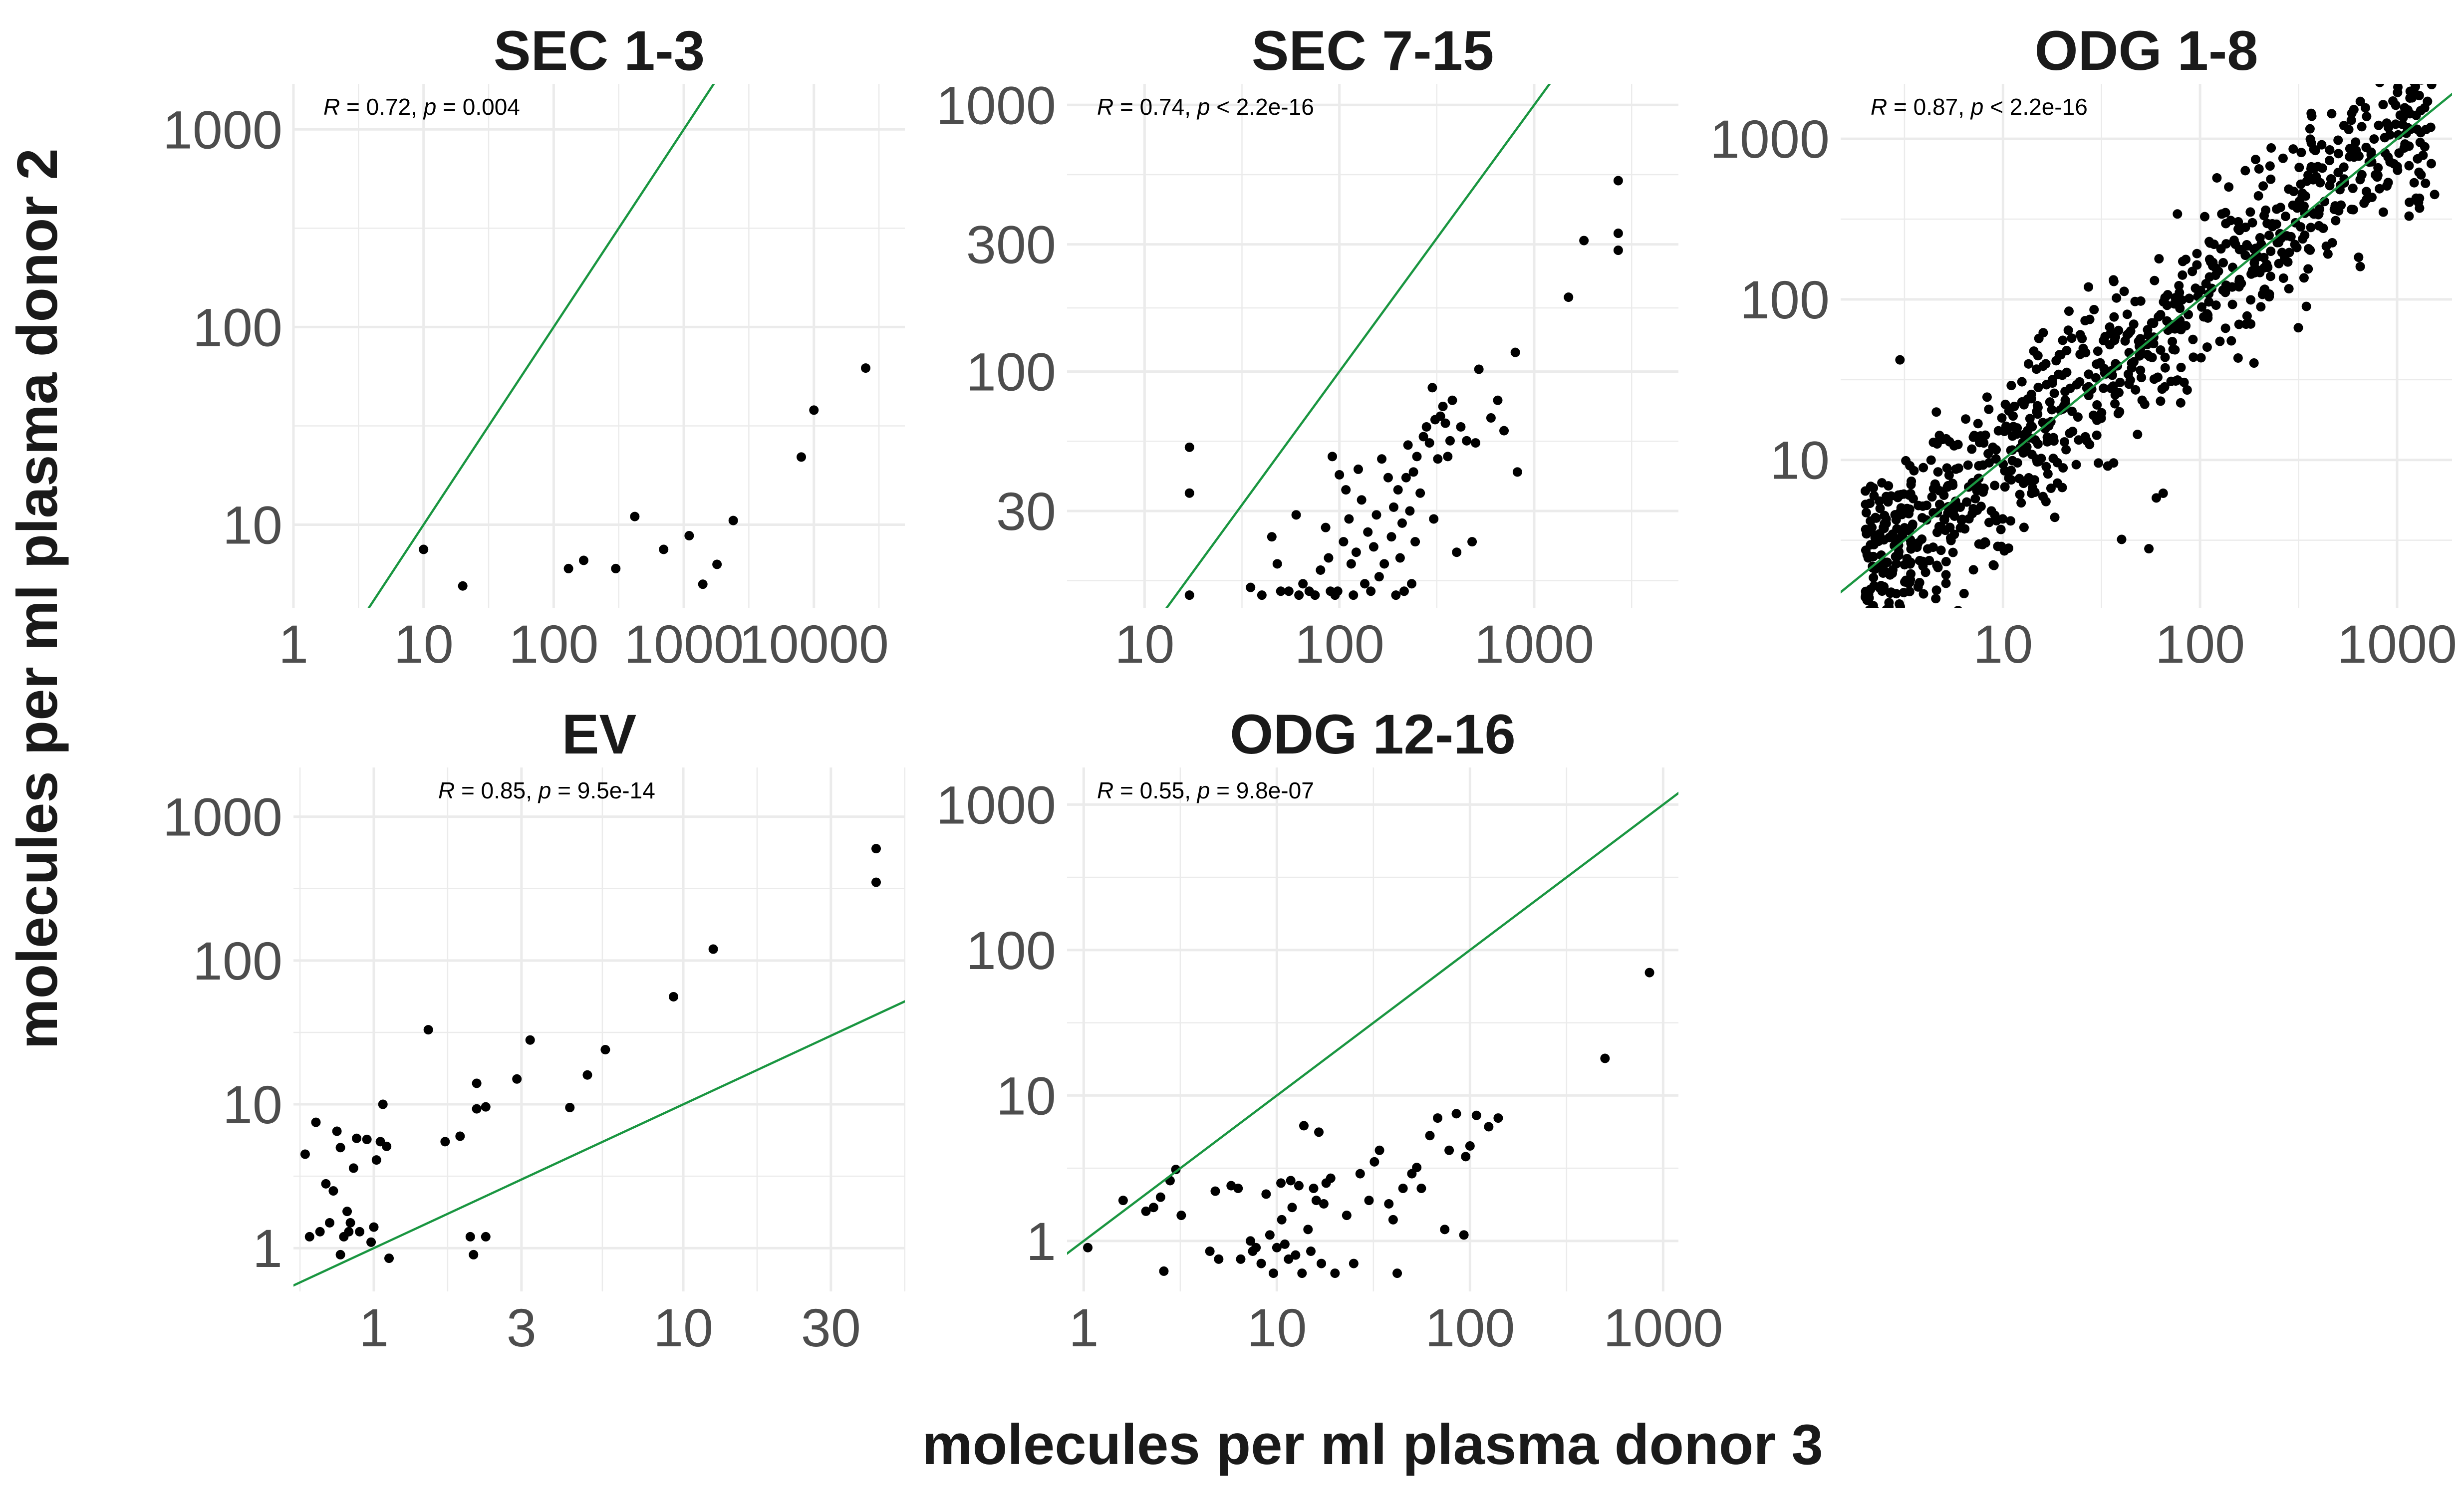 The width and height of the screenshot is (2464, 1501). I want to click on panel-ev: 1 3 10 30 1 10 100 1000 EV R = 0.85, p = 9.5e-14, so click(534, 1030).